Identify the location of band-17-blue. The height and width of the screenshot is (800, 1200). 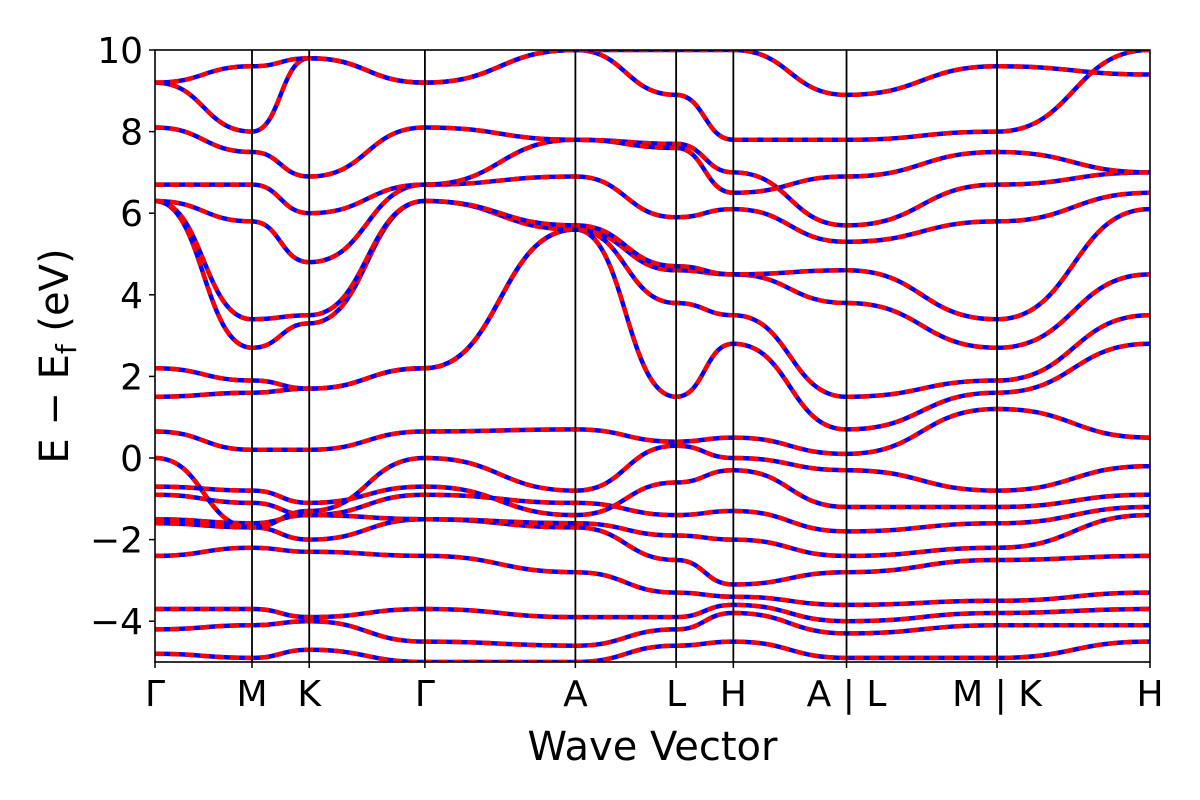
(652, 96).